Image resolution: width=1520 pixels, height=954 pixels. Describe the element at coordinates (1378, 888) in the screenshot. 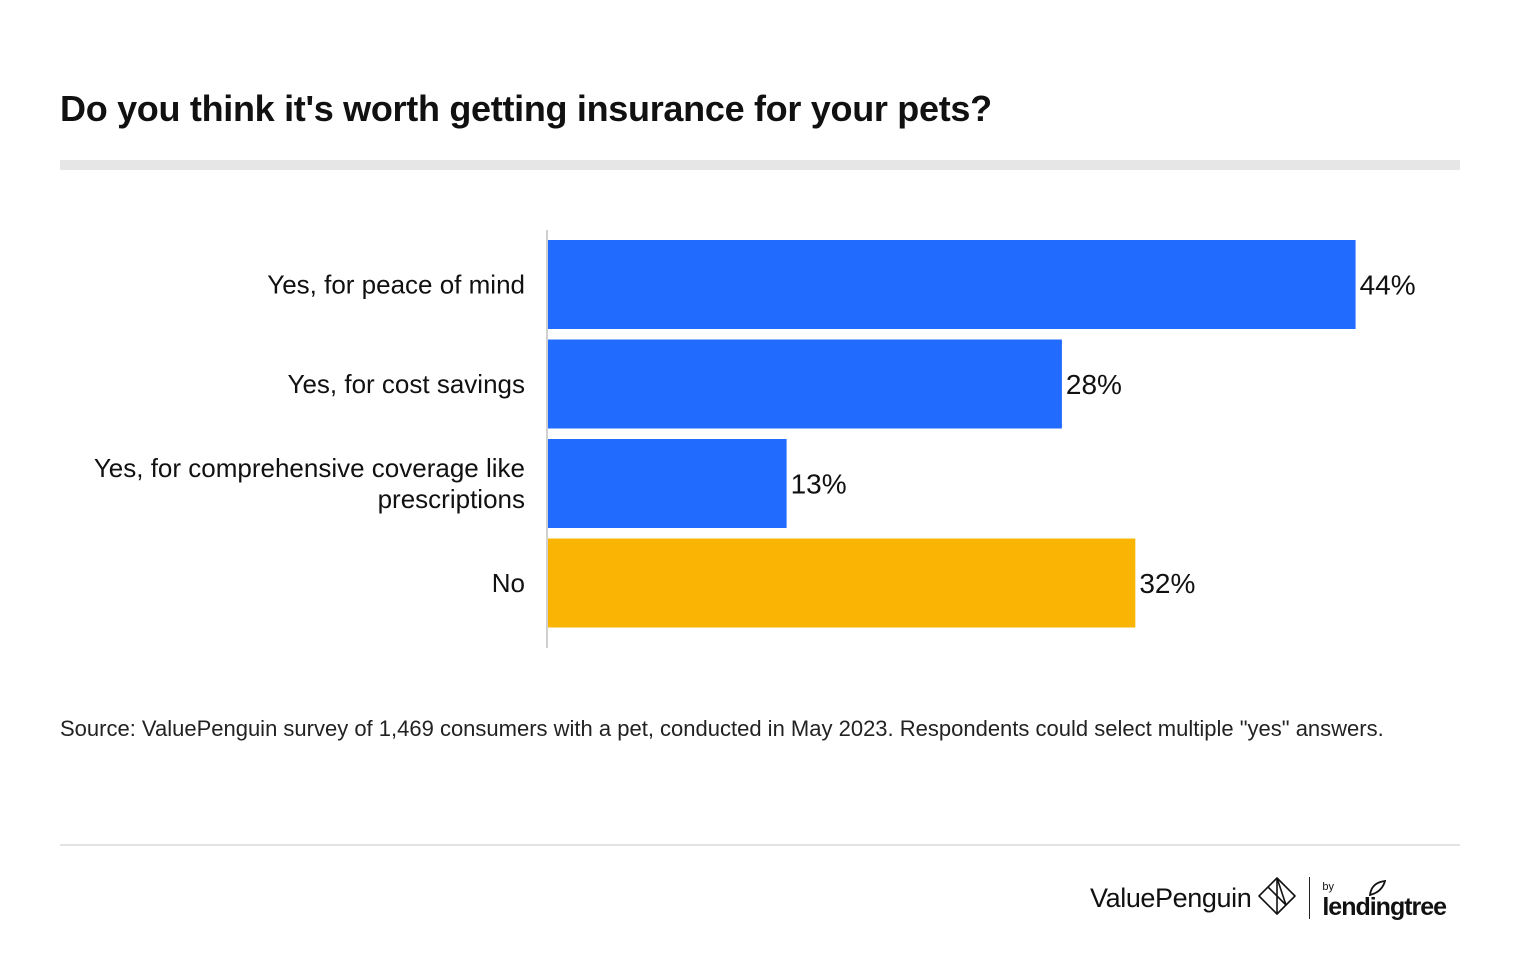

I see `leaf-icon` at that location.